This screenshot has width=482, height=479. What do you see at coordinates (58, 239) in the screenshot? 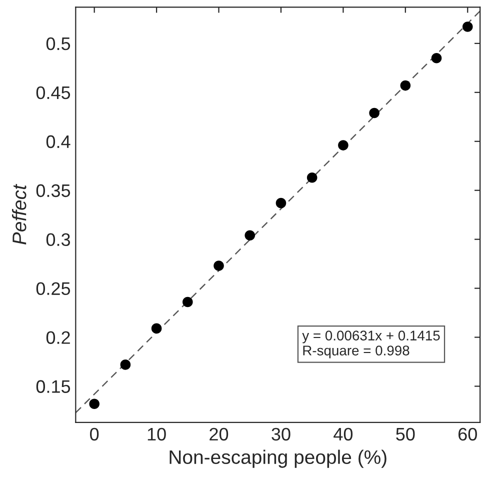
I see `y-tick-label: 0.3` at bounding box center [58, 239].